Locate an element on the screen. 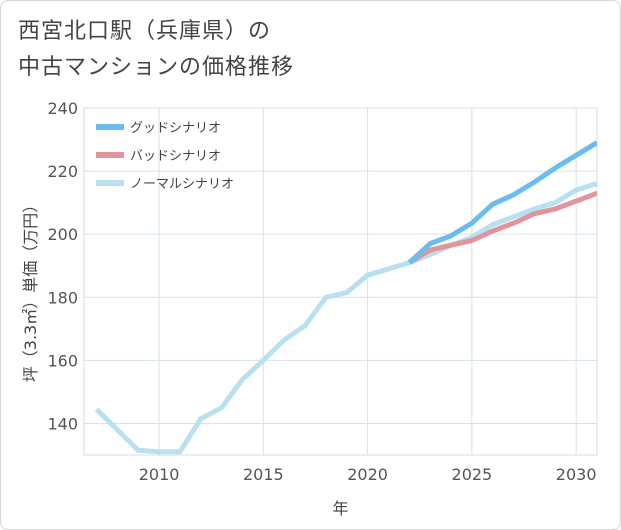 The height and width of the screenshot is (530, 621). x-tick-label: 2020 is located at coordinates (367, 474).